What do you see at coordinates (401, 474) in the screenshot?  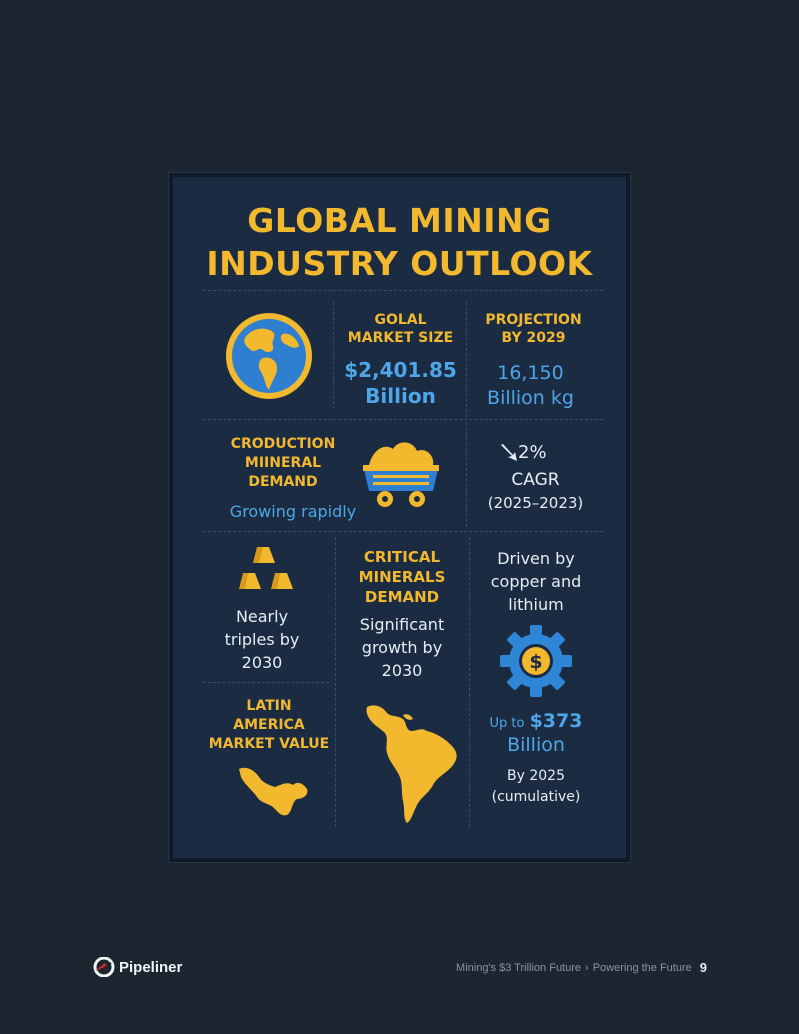 I see `mine-cart-icon` at bounding box center [401, 474].